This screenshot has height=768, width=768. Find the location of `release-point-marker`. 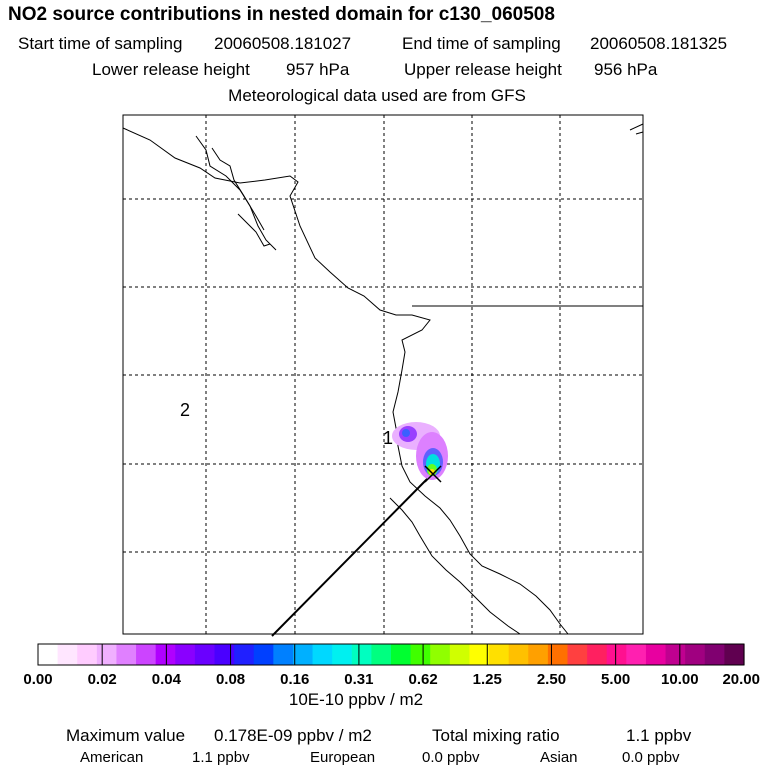

release-point-marker is located at coordinates (433, 474).